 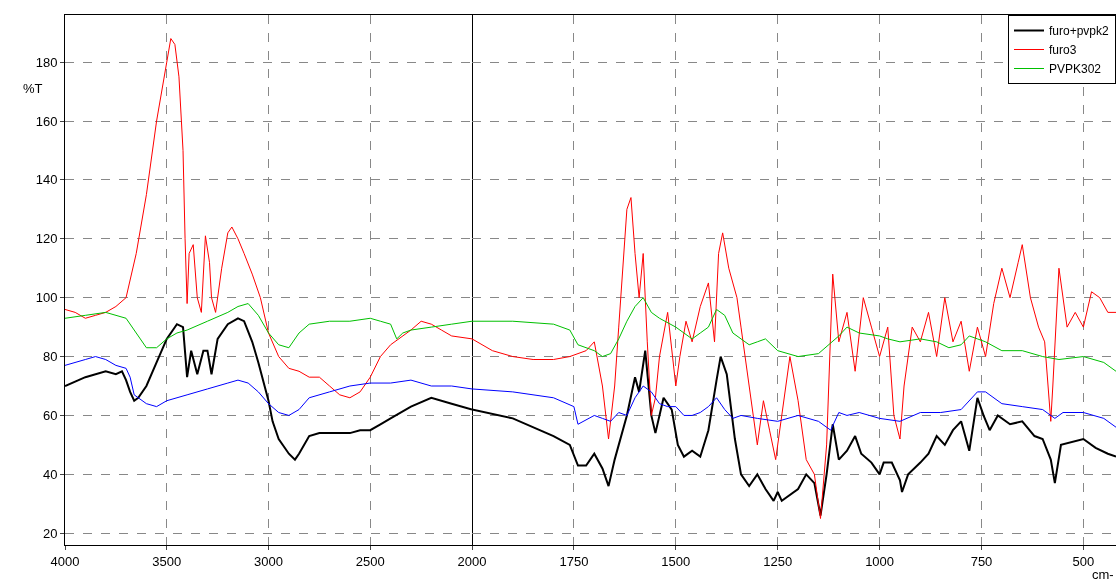 What do you see at coordinates (46, 121) in the screenshot?
I see `y-tick-label: 160` at bounding box center [46, 121].